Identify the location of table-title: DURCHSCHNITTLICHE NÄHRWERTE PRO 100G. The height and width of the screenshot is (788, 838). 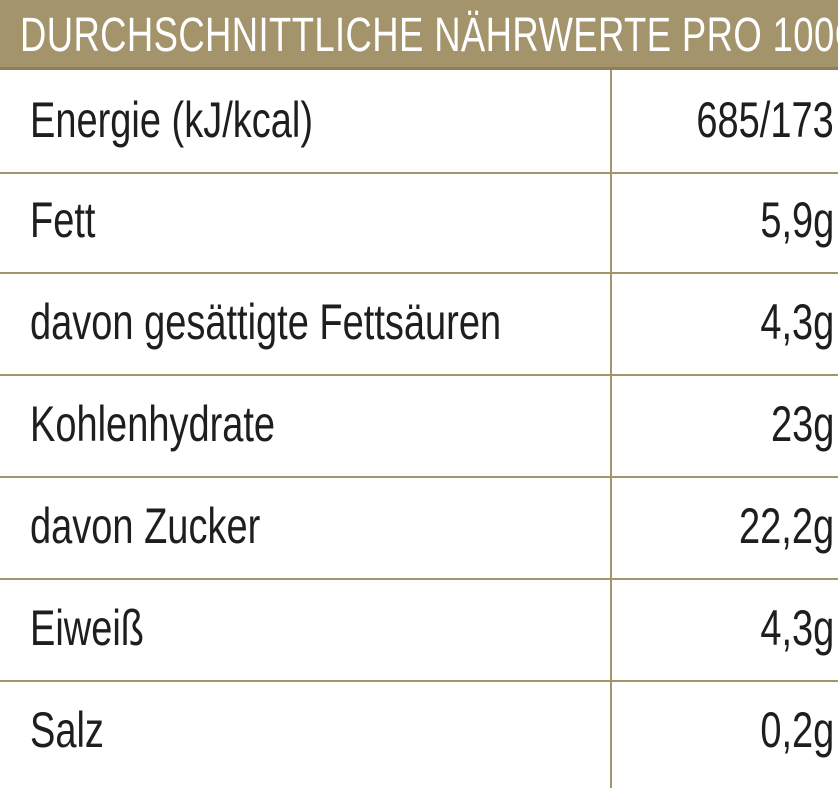
(429, 35).